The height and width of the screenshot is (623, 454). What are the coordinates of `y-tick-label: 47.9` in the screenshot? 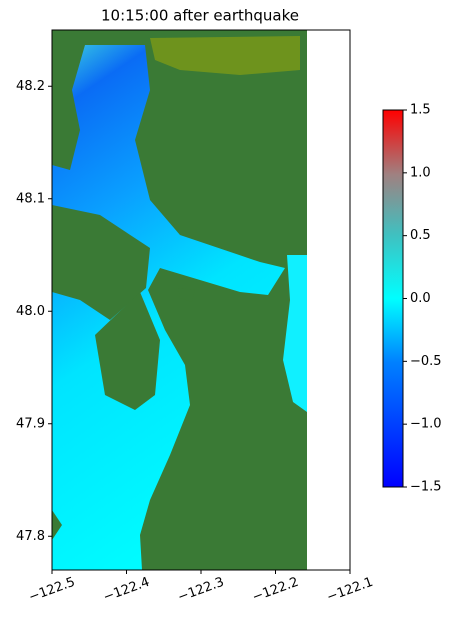 It's located at (30, 423).